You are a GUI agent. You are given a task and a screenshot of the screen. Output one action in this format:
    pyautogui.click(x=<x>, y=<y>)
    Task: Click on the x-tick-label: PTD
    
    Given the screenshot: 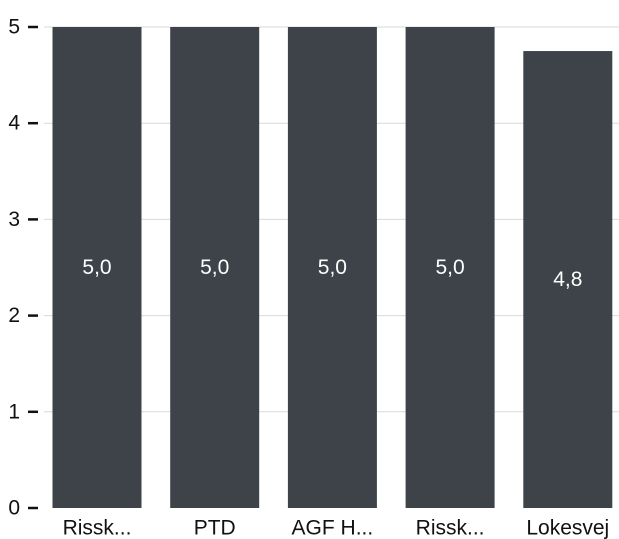 What is the action you would take?
    pyautogui.click(x=215, y=528)
    